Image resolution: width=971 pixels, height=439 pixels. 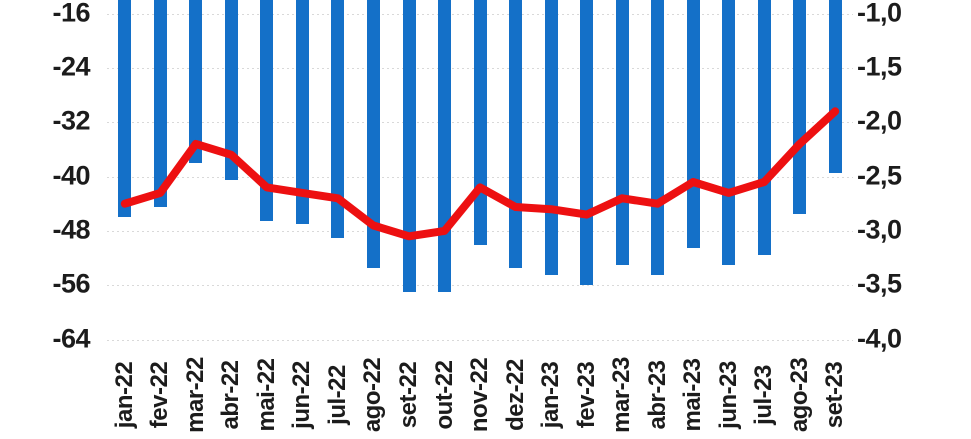 What do you see at coordinates (71, 174) in the screenshot?
I see `left-axis-tick-label: -40` at bounding box center [71, 174].